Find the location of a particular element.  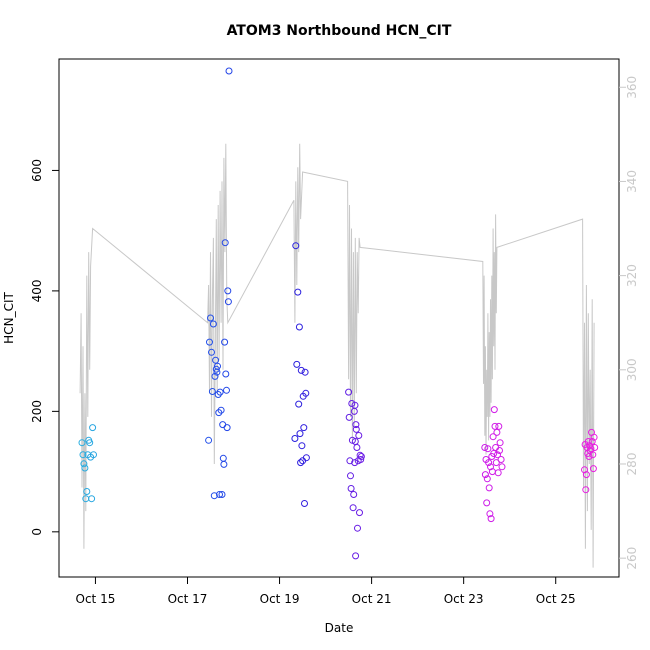

y2-tick-label: 360 is located at coordinates (632, 87).